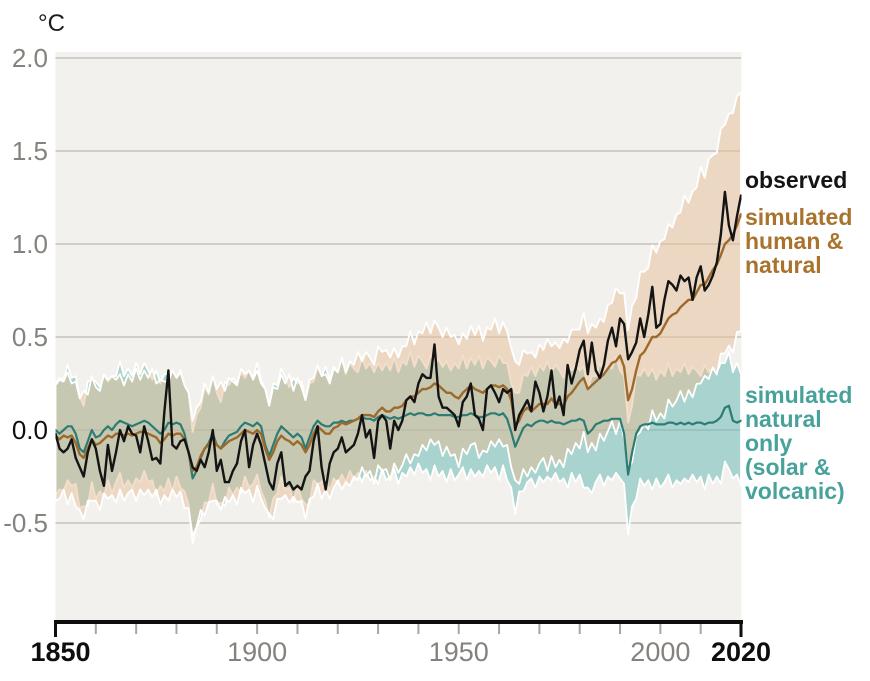 This screenshot has height=681, width=870. Describe the element at coordinates (257, 652) in the screenshot. I see `x-tick-label: 1900` at that location.